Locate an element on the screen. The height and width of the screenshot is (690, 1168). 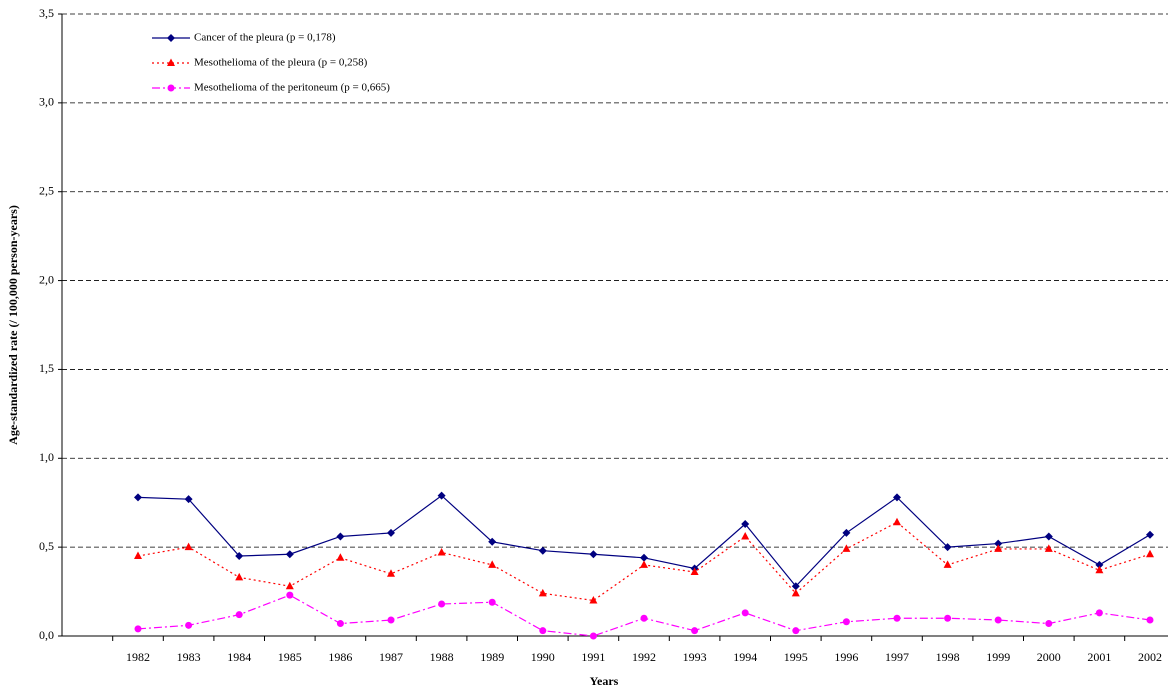
x-tick-label: 1985 is located at coordinates (290, 657).